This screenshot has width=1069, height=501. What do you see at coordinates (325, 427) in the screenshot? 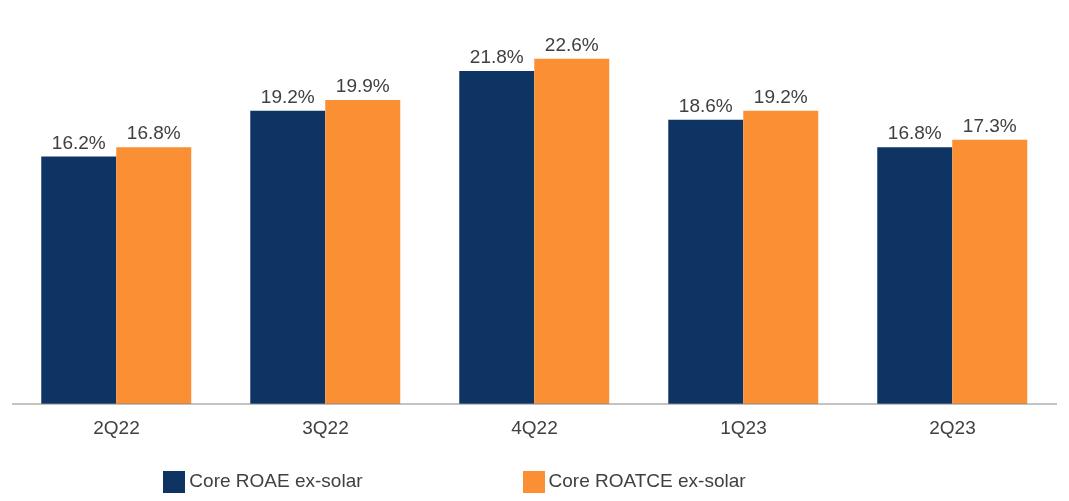
I see `x-tick-label: 3Q22` at bounding box center [325, 427].